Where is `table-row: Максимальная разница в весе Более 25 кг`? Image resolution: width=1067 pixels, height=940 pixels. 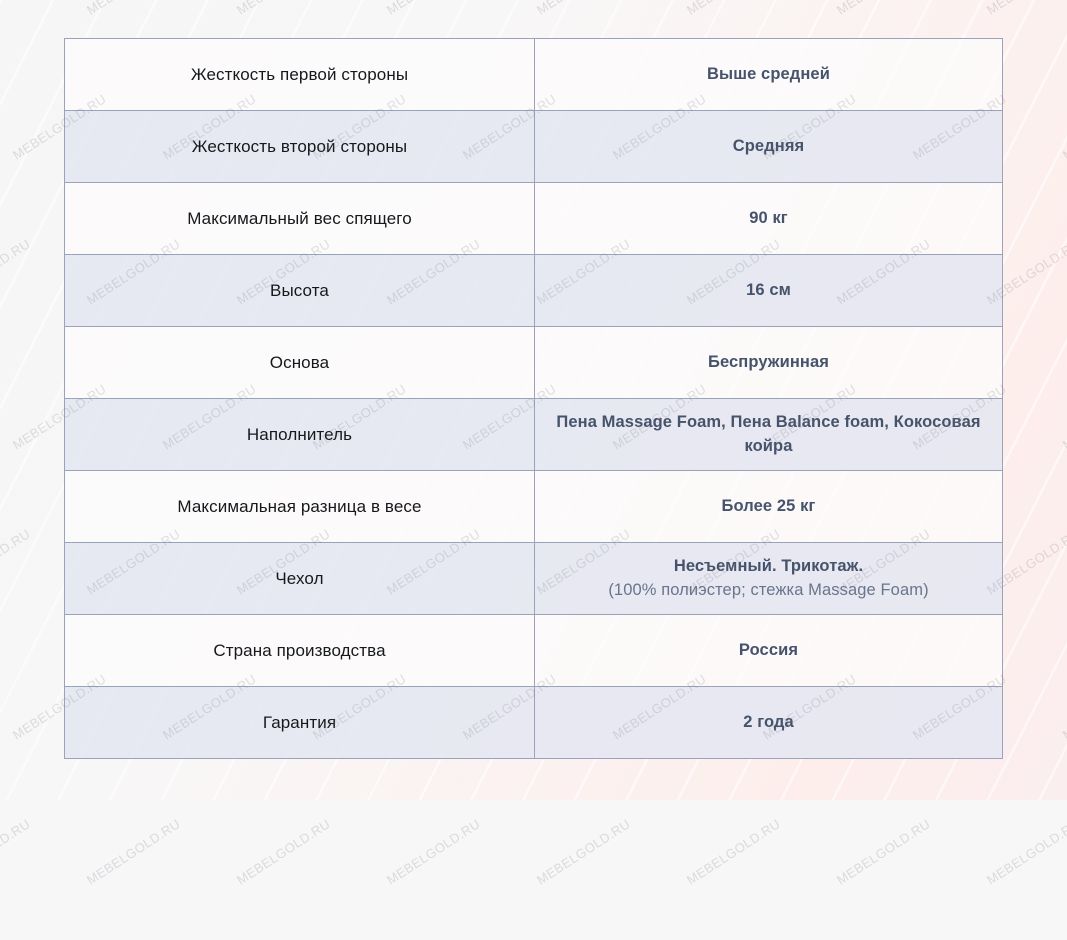
table-row: Максимальная разница в весе Более 25 кг is located at coordinates (533, 506).